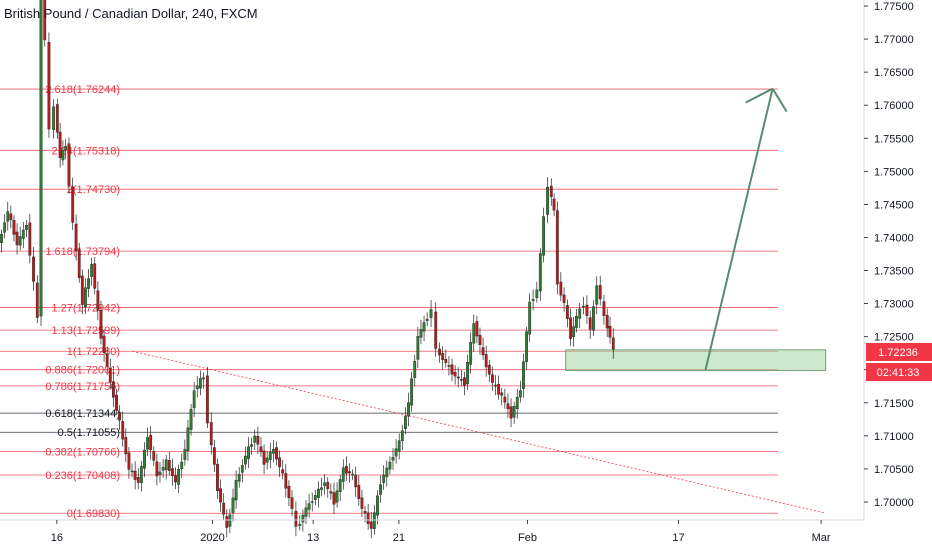 The width and height of the screenshot is (932, 550). Describe the element at coordinates (894, 7) in the screenshot. I see `price-tick-label-0: 1.77500` at that location.